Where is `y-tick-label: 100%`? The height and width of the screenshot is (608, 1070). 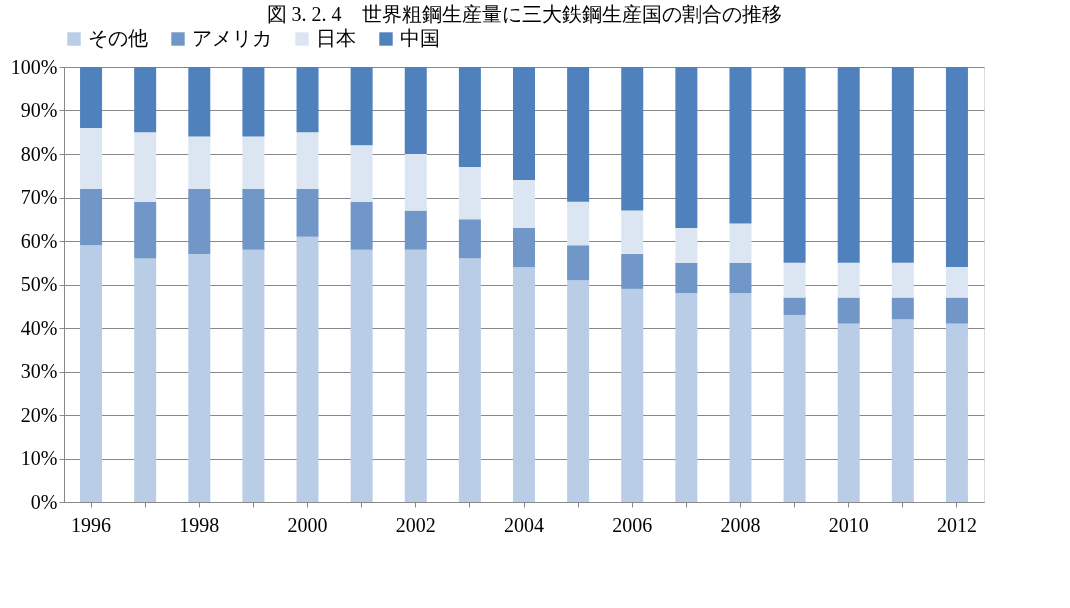
y-tick-label: 100% is located at coordinates (34, 66).